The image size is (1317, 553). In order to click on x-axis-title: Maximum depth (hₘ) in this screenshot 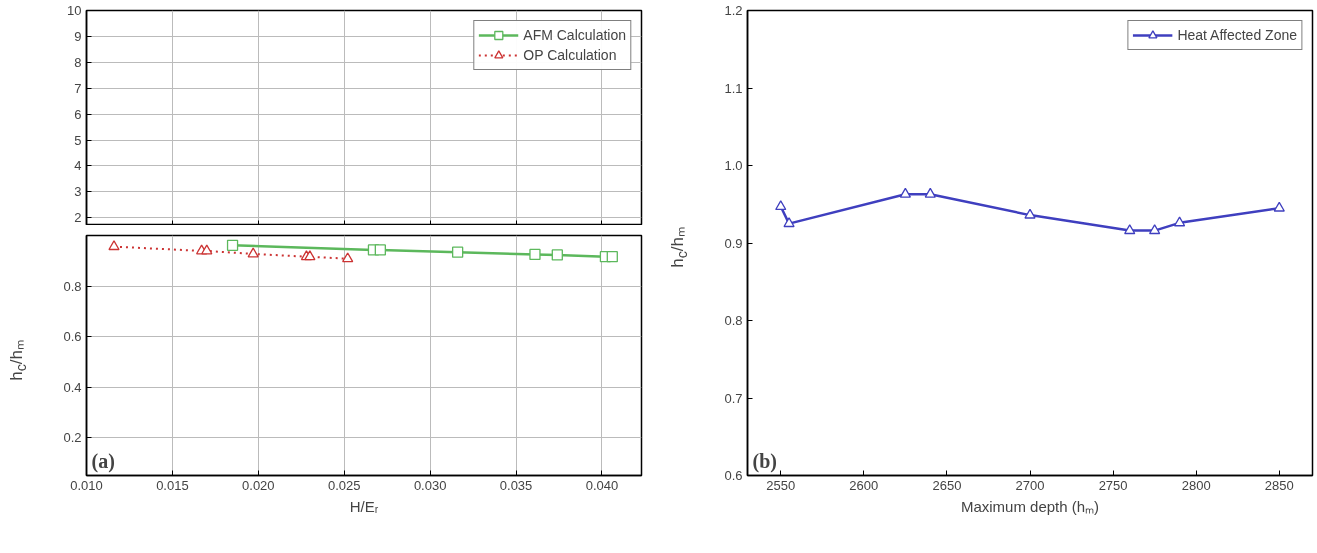, I will do `click(1030, 506)`.